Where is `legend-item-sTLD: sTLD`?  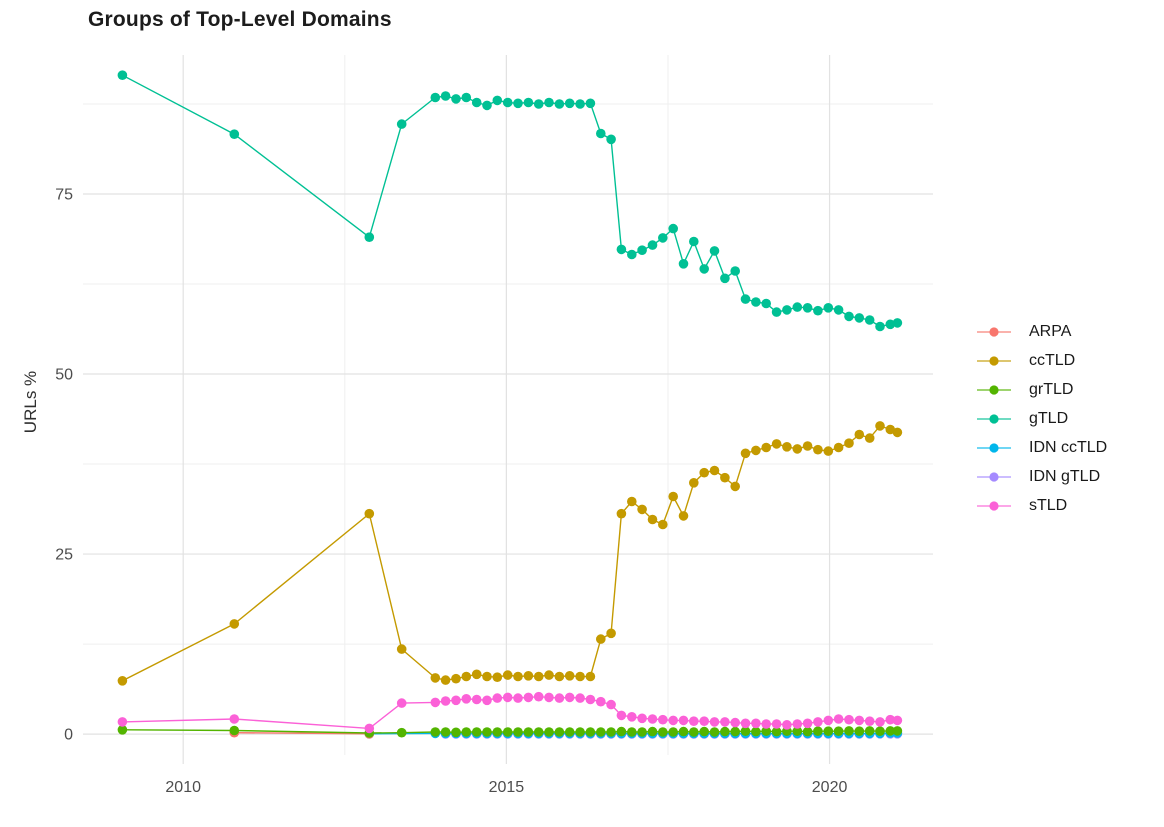
legend-item-sTLD: sTLD is located at coordinates (1041, 505).